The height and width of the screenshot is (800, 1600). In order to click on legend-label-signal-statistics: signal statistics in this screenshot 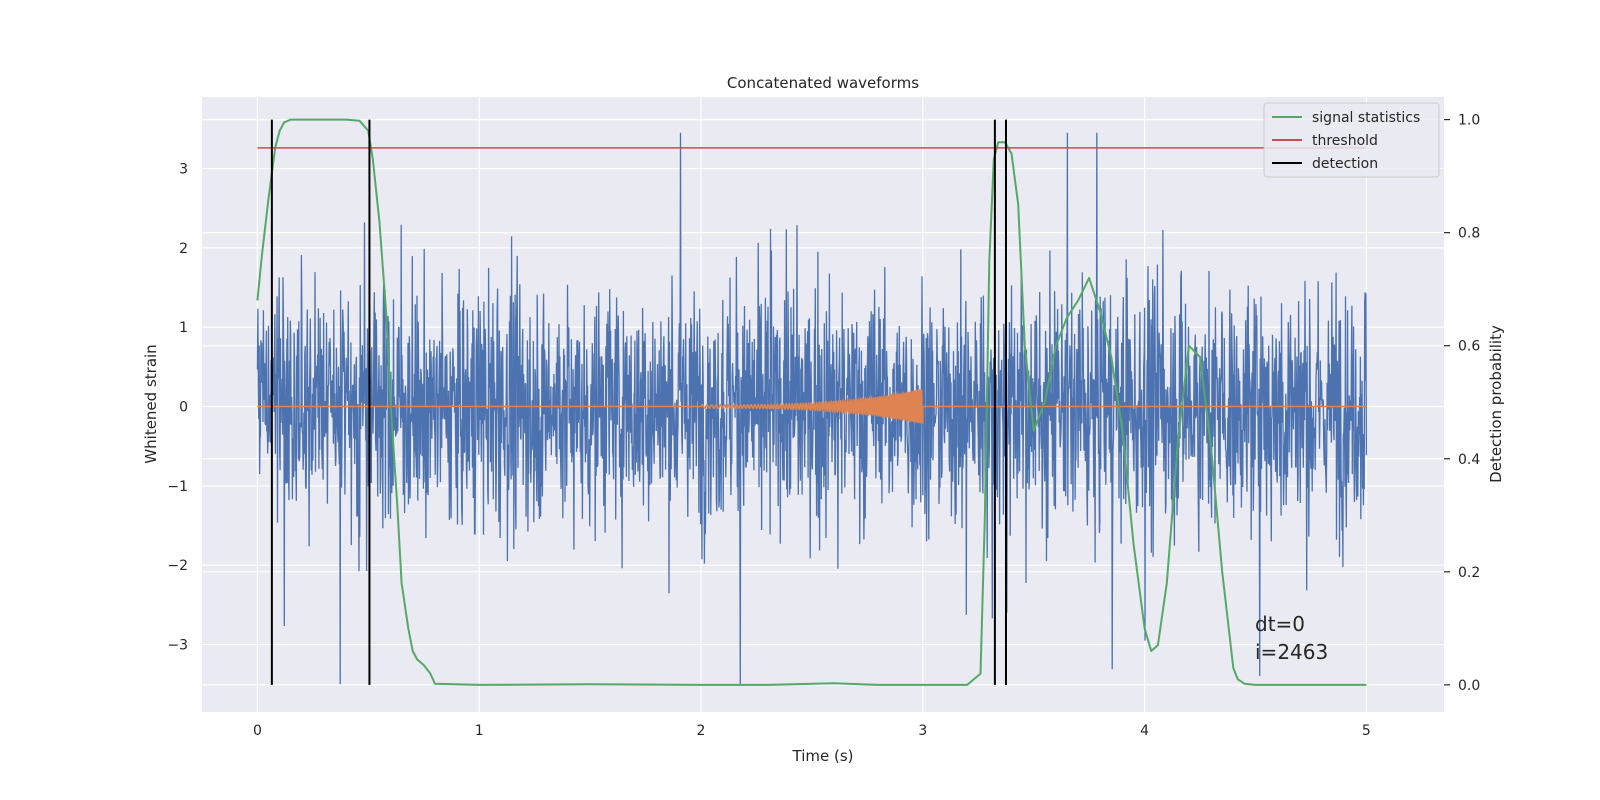, I will do `click(1366, 118)`.